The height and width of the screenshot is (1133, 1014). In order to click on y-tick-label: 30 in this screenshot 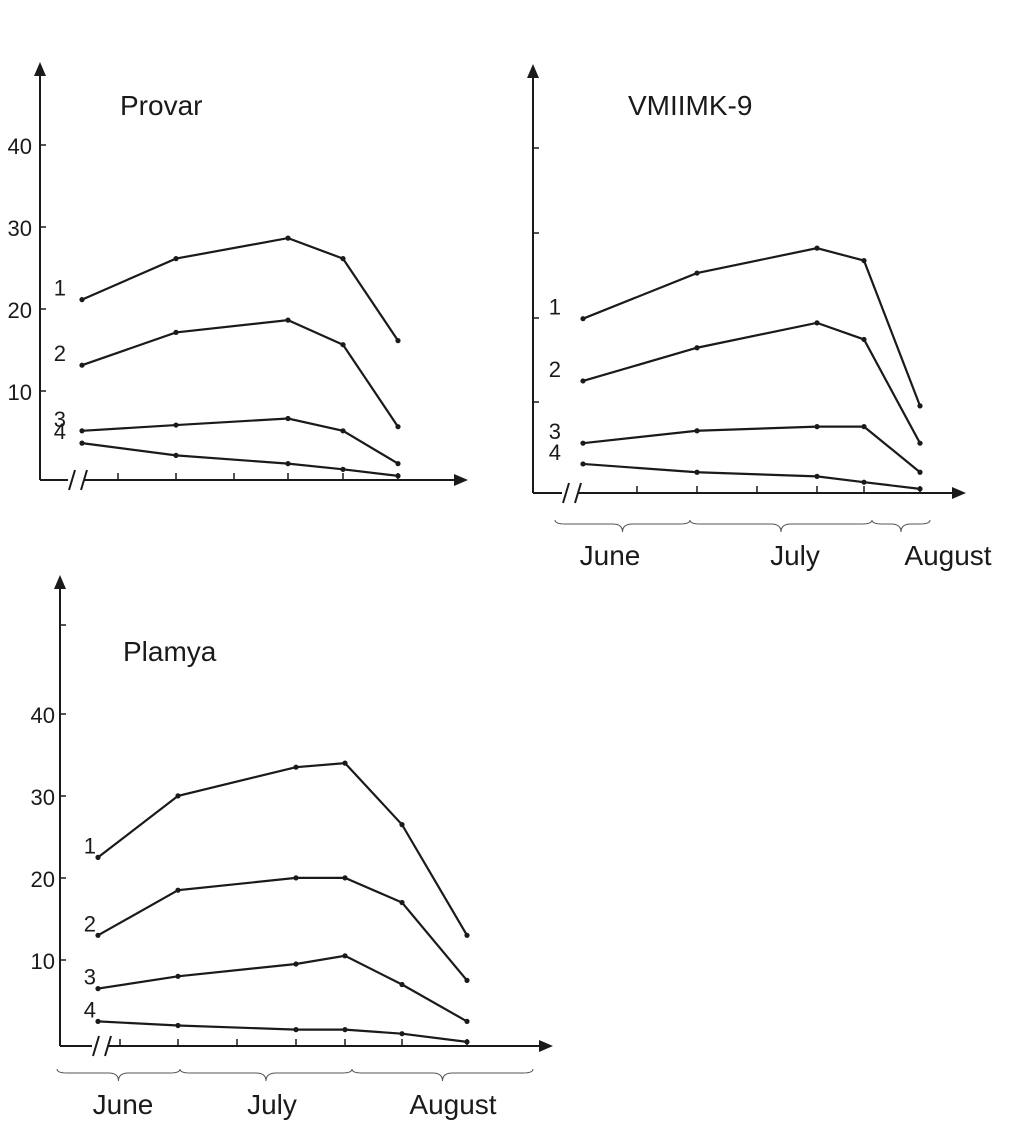, I will do `click(43, 797)`.